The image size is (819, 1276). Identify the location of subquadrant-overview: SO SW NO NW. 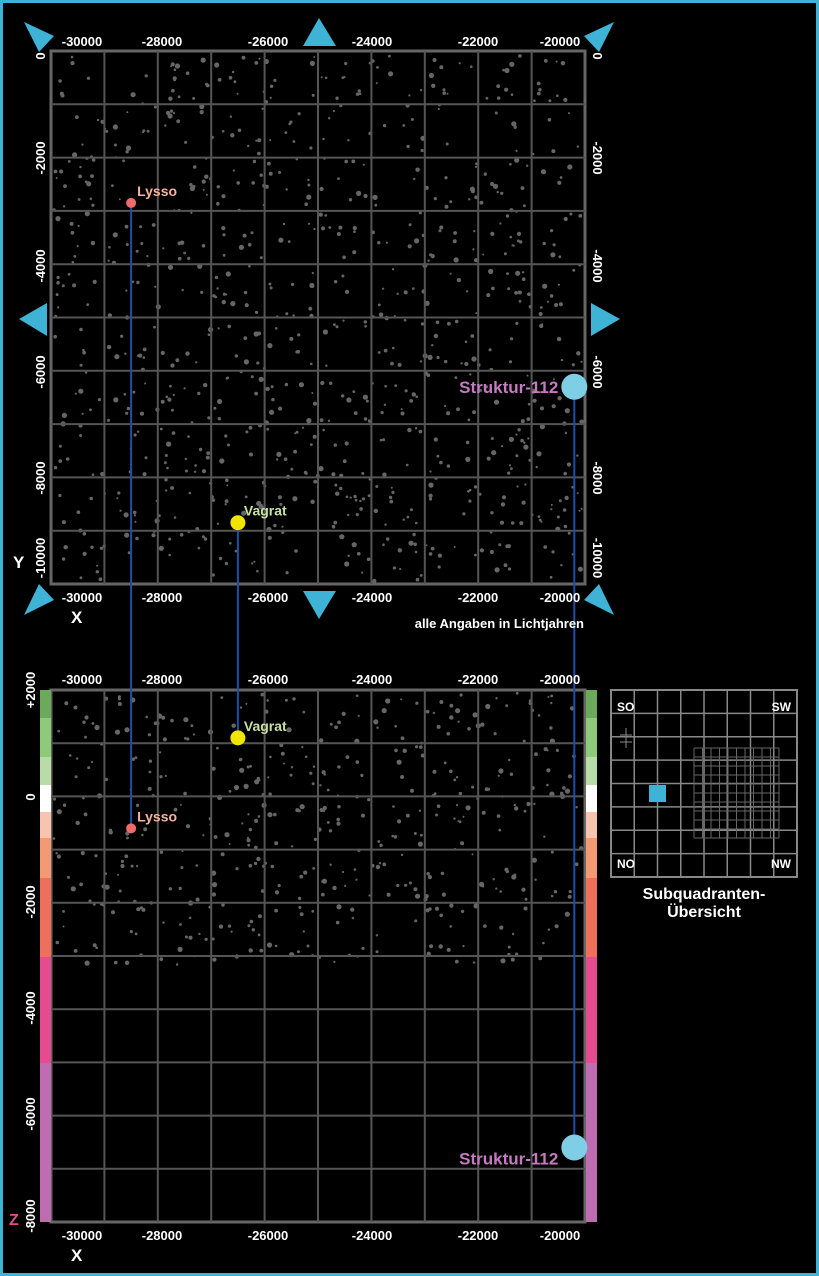
(704, 783).